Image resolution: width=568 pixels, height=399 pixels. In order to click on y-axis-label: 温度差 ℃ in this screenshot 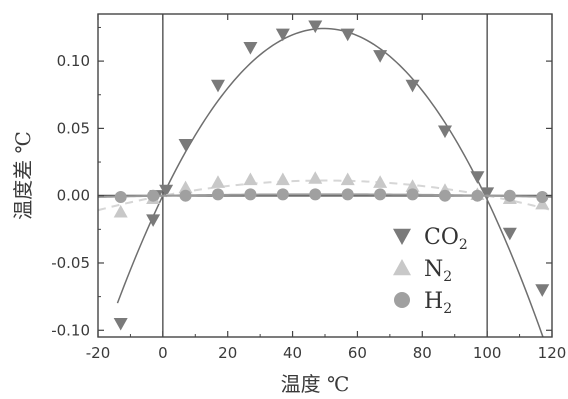, I will do `click(23, 175)`.